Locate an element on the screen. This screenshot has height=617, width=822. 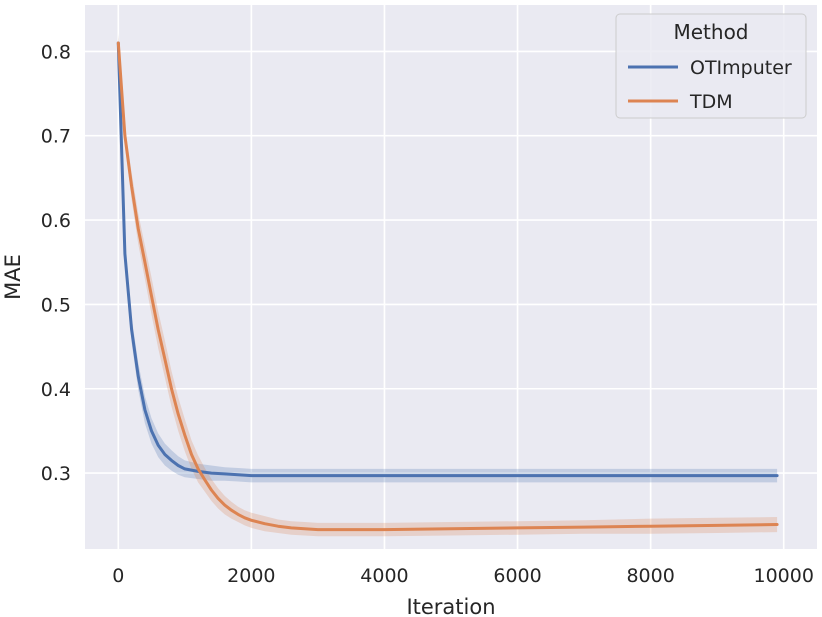
y-tick-label: 0.6 is located at coordinates (56, 221).